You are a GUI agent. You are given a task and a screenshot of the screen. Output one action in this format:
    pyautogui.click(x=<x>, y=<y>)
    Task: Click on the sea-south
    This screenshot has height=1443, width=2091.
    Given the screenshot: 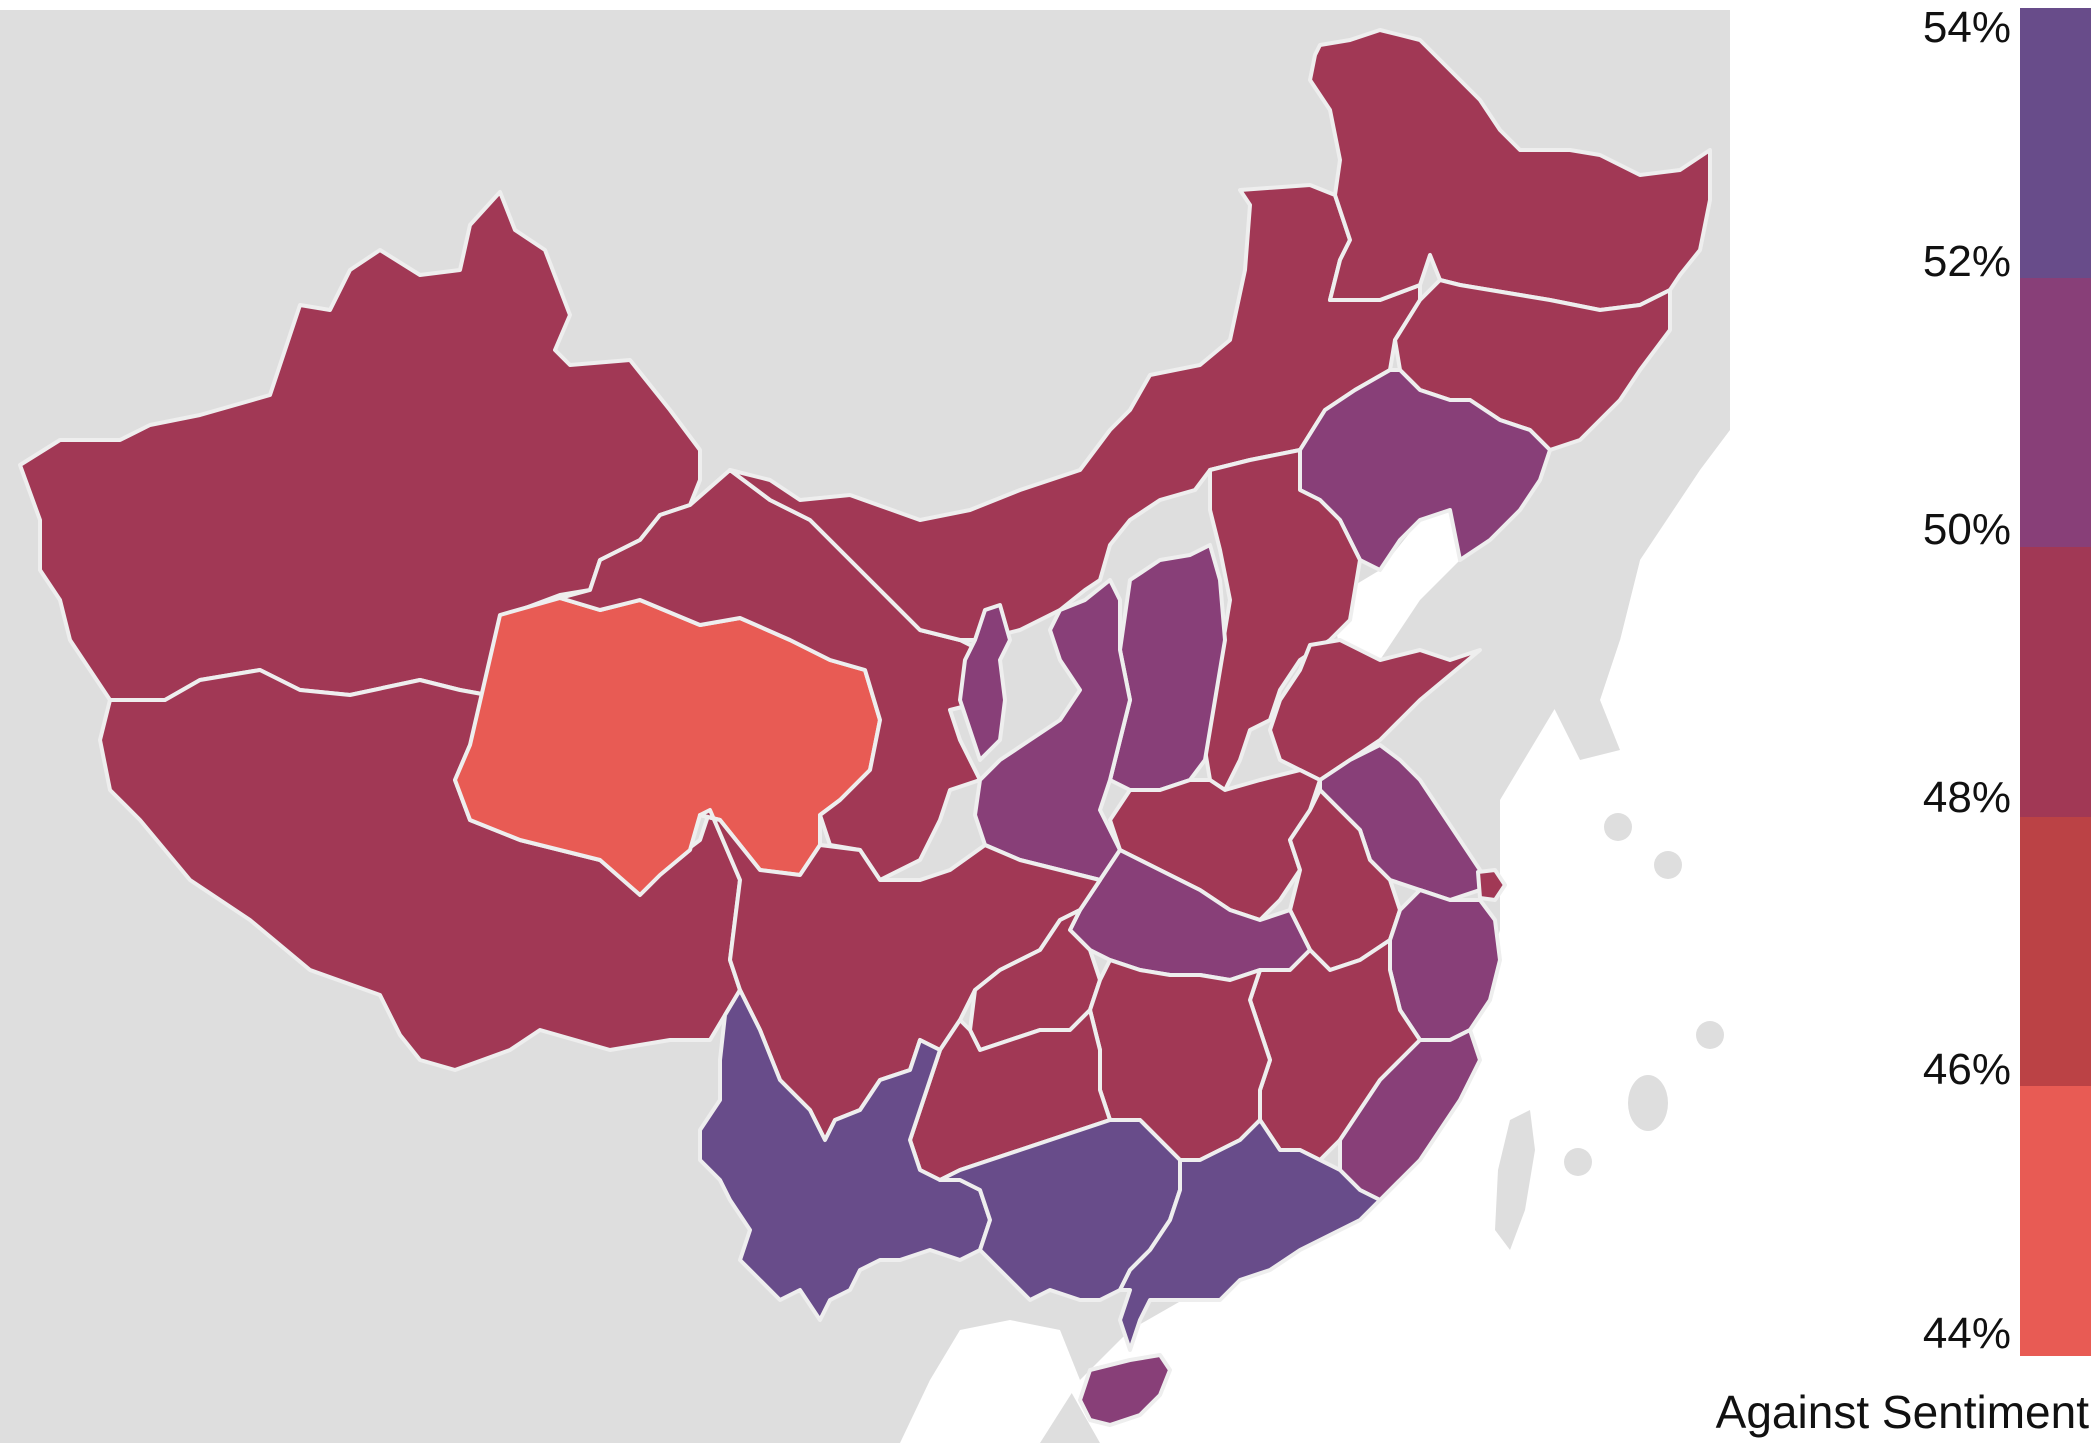 What is the action you would take?
    pyautogui.click(x=990, y=1381)
    